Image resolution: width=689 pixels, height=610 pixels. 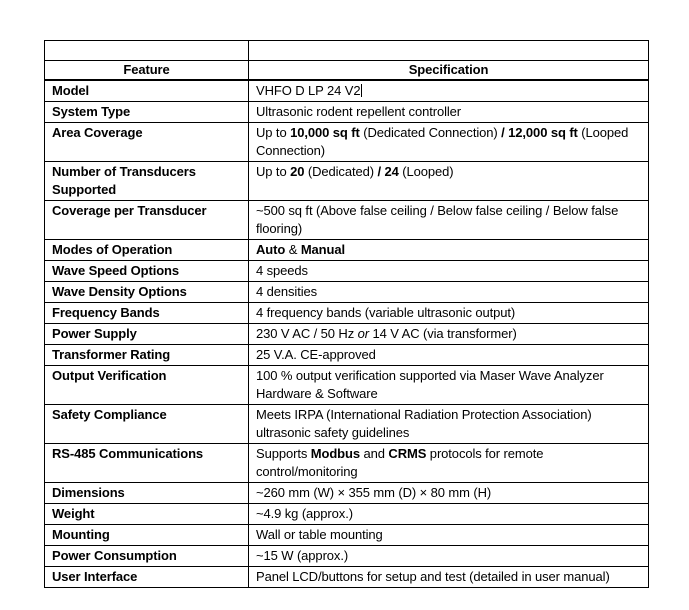 I want to click on spec-text-segment: Supports, so click(x=283, y=453).